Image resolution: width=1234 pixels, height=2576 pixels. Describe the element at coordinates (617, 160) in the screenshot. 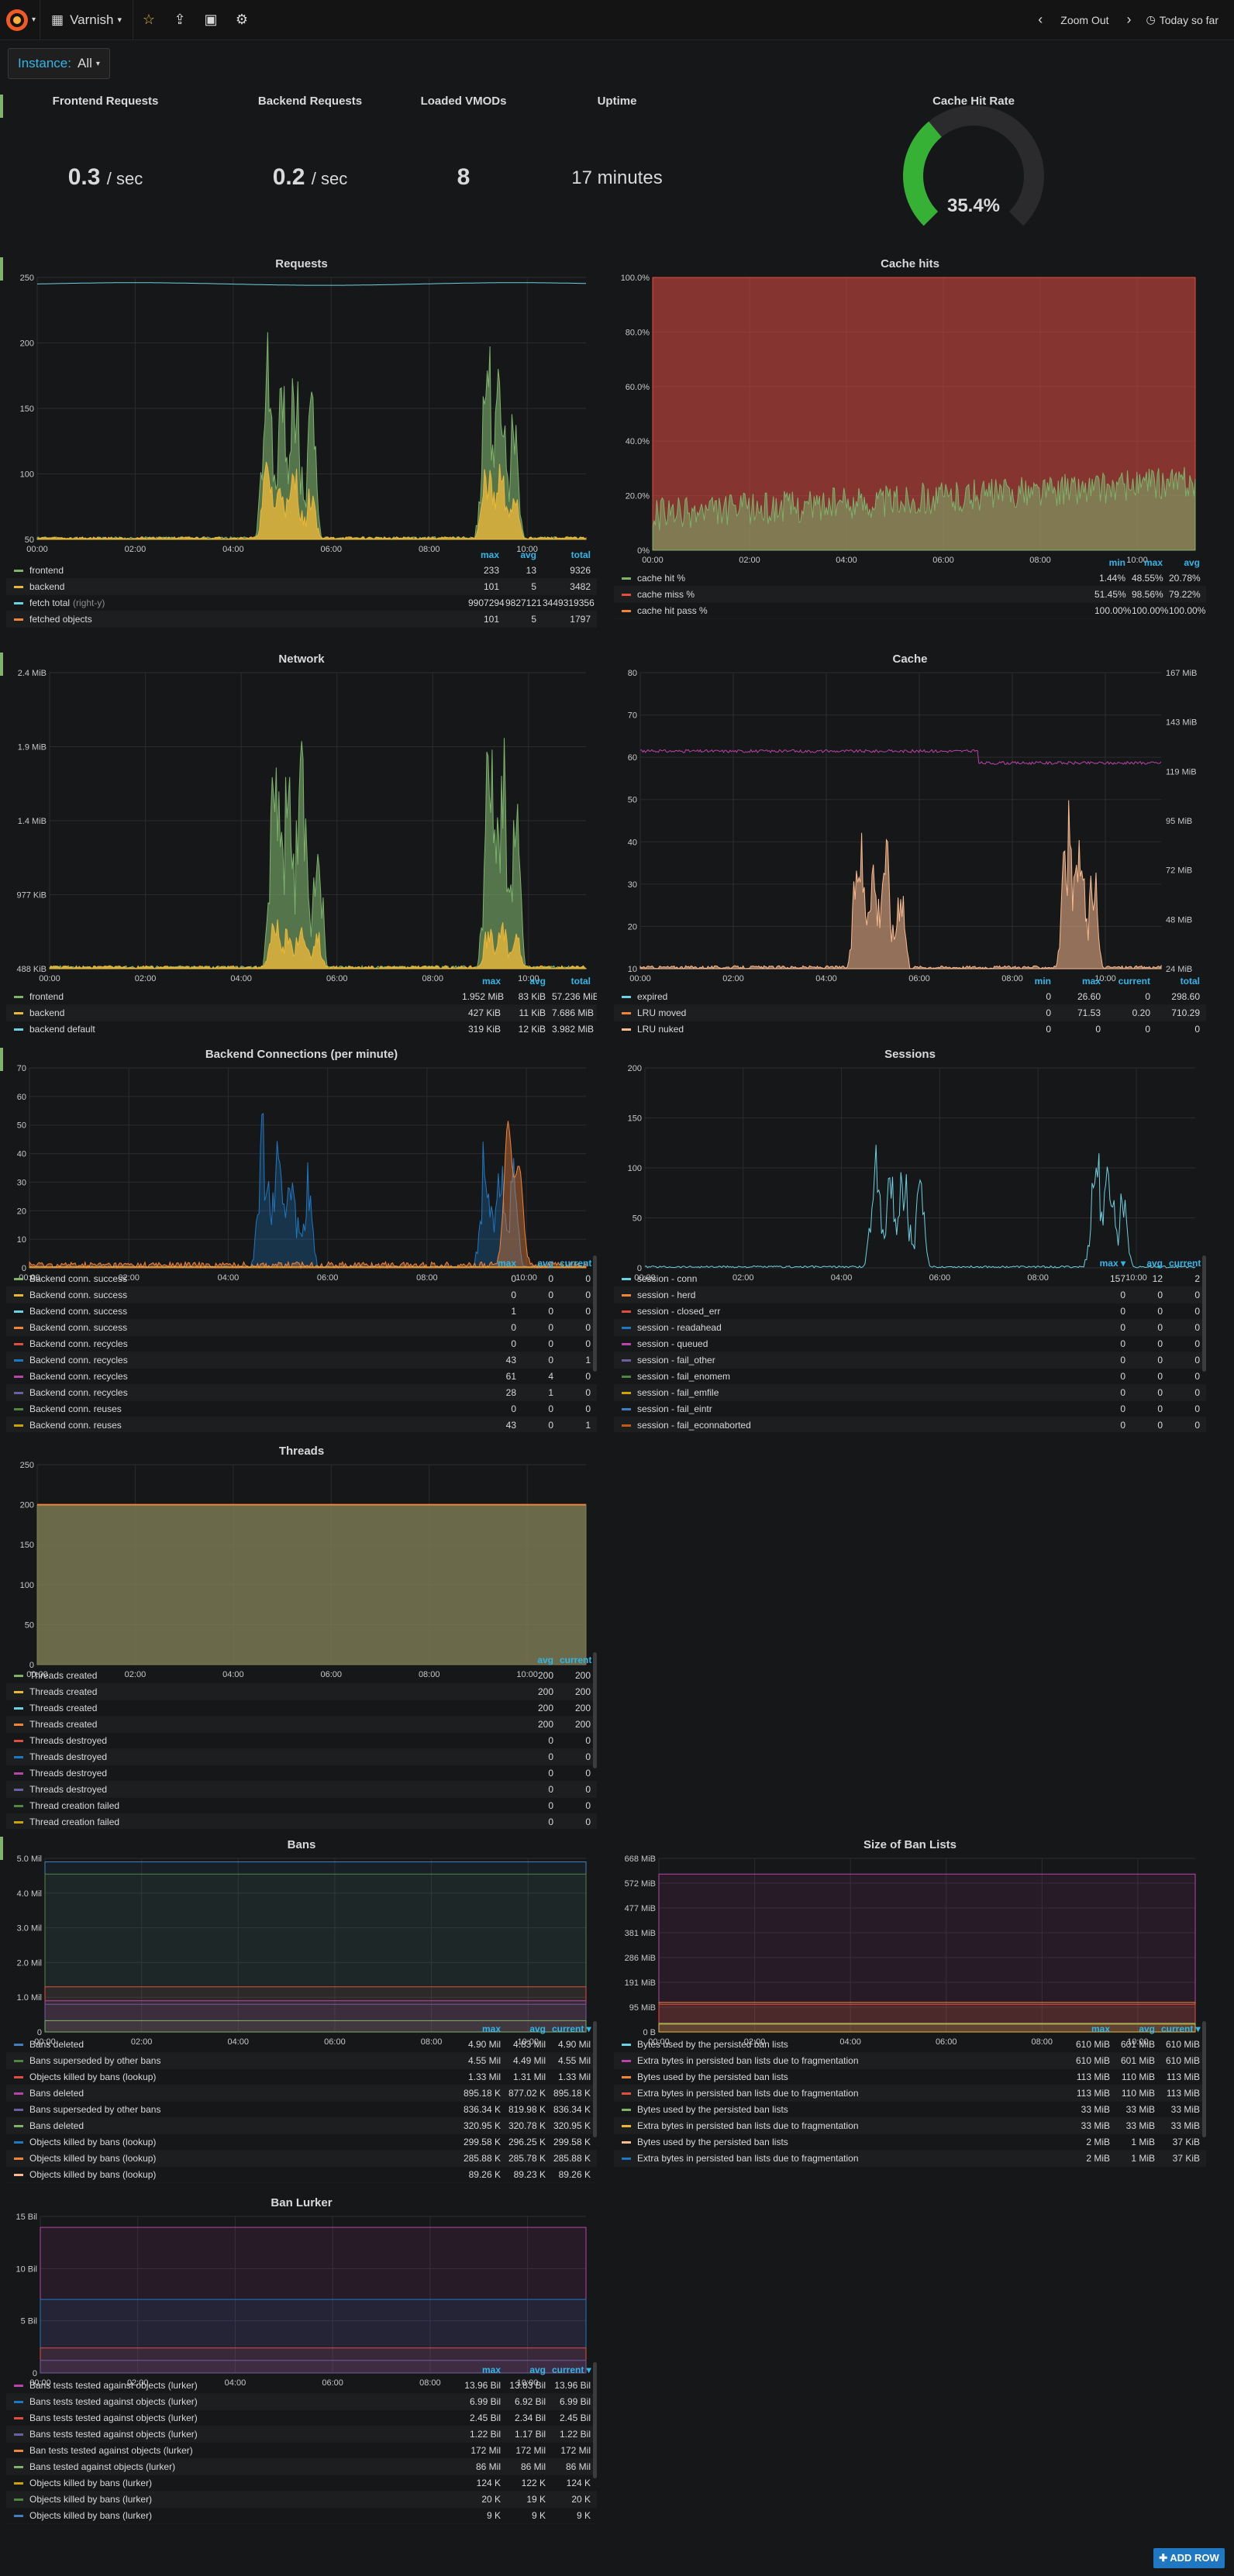

I see `stat-panel-uptime: Uptime 17 minutes` at that location.